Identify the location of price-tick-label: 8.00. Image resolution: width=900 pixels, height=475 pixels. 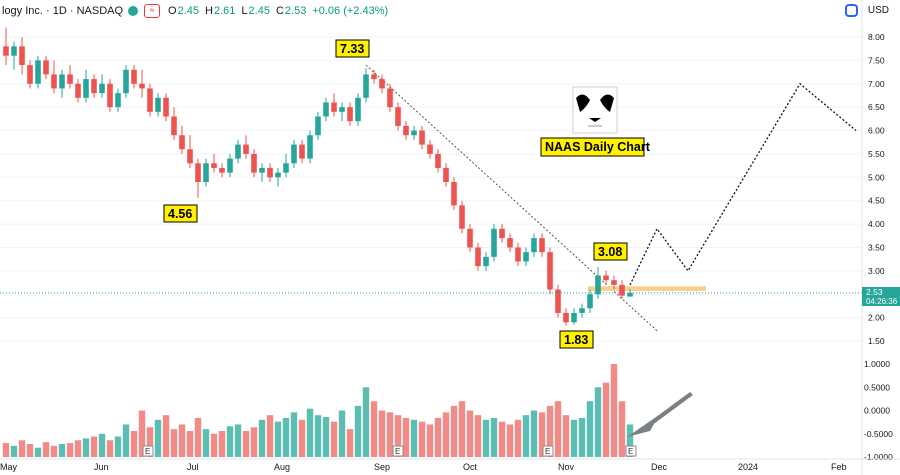
(876, 37).